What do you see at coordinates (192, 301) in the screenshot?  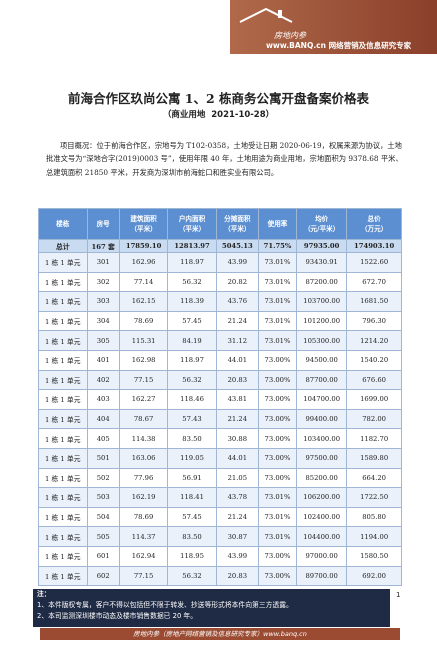 I see `table-cell: 118.39` at bounding box center [192, 301].